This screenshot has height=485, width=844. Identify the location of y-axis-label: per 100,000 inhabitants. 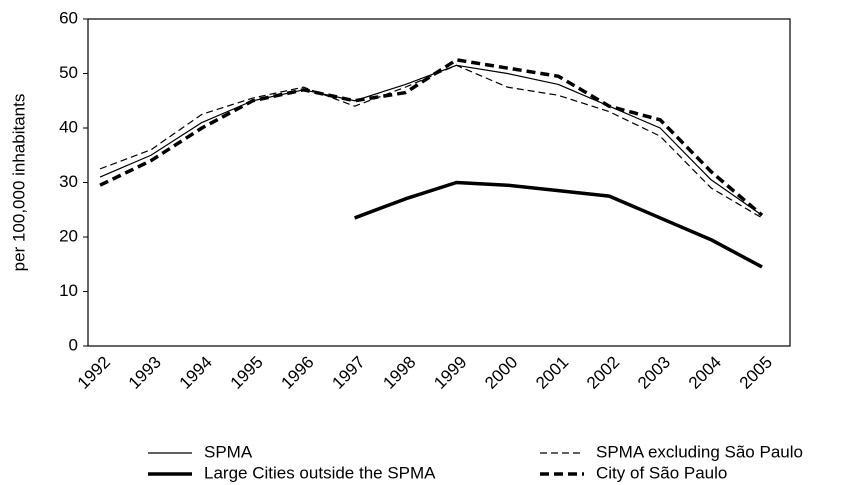
(18, 183).